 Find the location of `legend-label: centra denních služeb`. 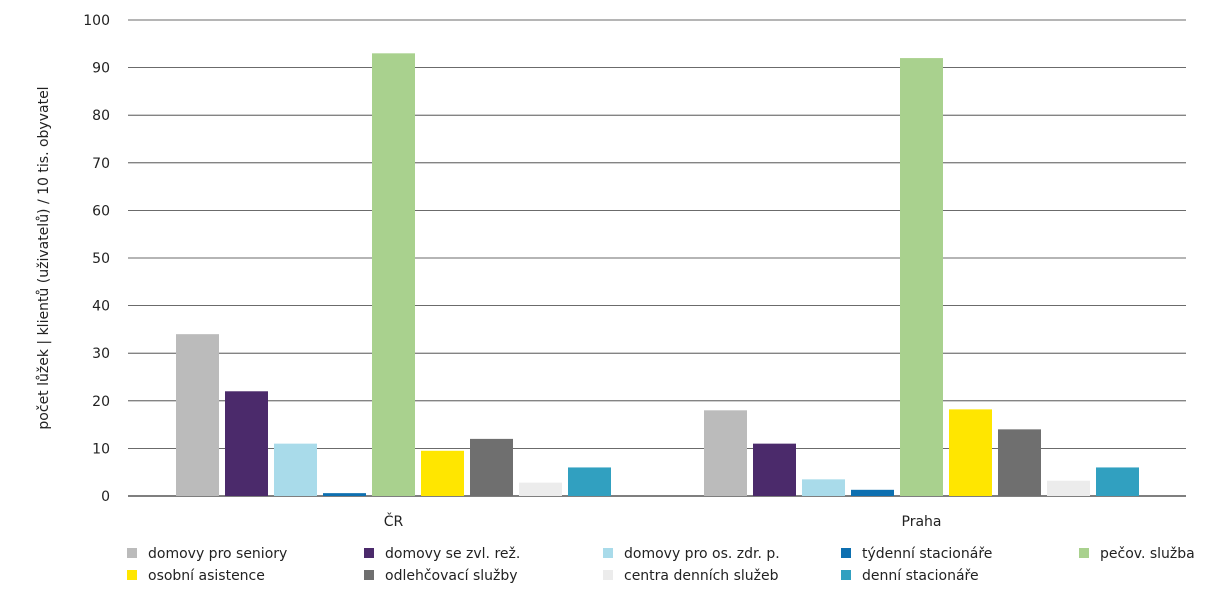

legend-label: centra denních služeb is located at coordinates (701, 576).